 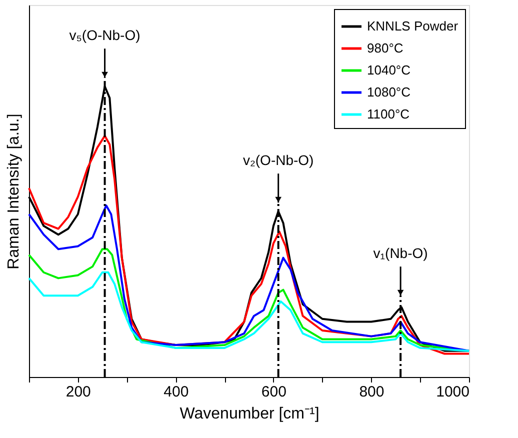 I want to click on legend-label: KNNLS Powder, so click(x=413, y=26).